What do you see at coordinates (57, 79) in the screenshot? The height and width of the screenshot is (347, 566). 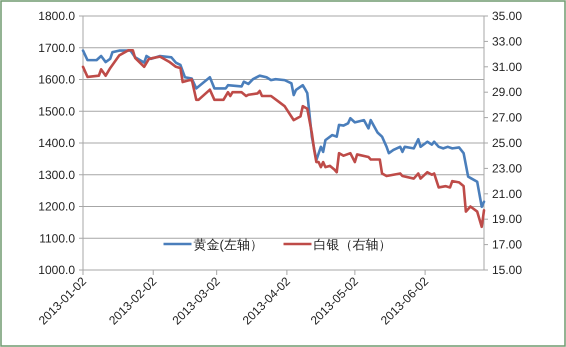 I see `y-tick-label: 1600.0` at bounding box center [57, 79].